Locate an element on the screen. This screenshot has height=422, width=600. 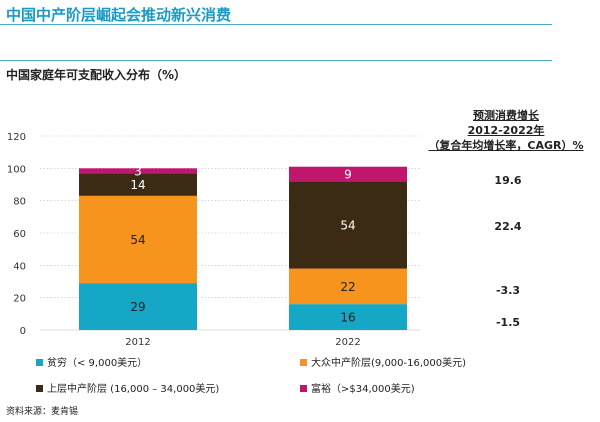
growth-value-upper-middle: 22.4 is located at coordinates (508, 226).